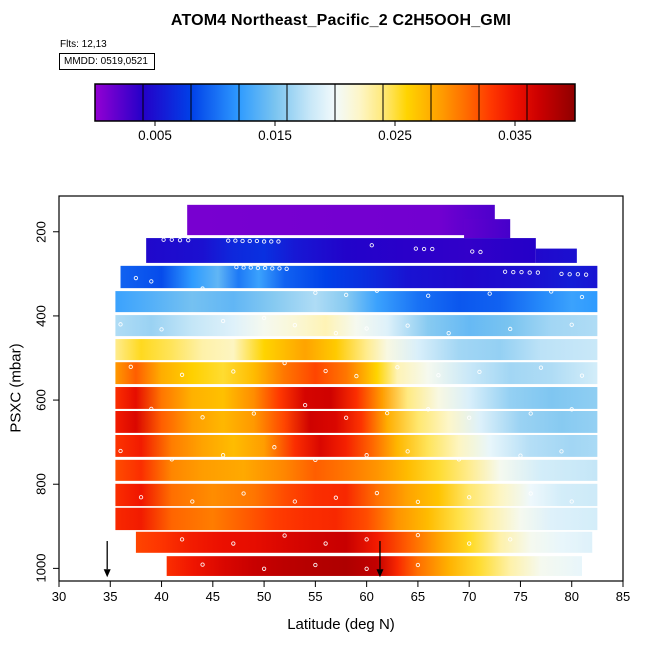  What do you see at coordinates (623, 596) in the screenshot?
I see `x-tick-label: 85` at bounding box center [623, 596].